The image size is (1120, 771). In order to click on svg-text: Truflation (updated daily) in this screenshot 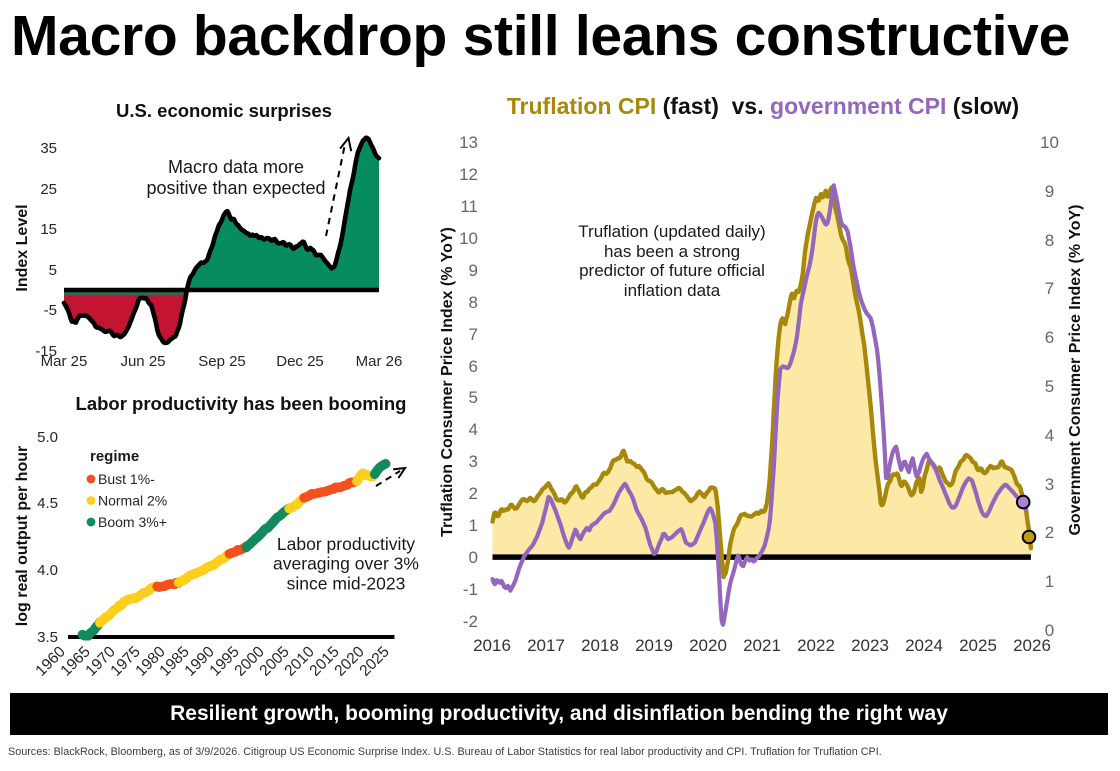, I will do `click(671, 231)`.